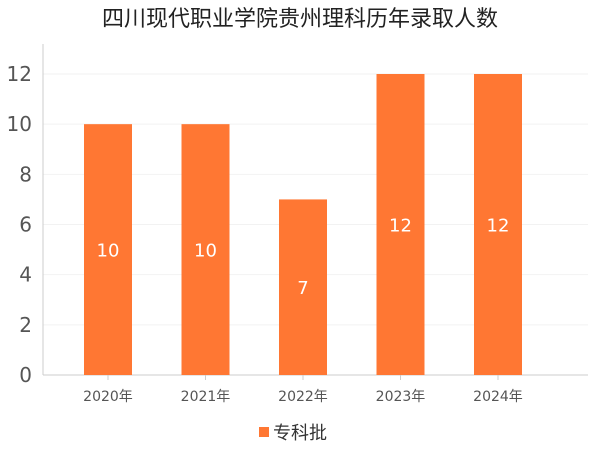 The image size is (600, 450). What do you see at coordinates (401, 397) in the screenshot?
I see `x-tick-label: 2023年` at bounding box center [401, 397].